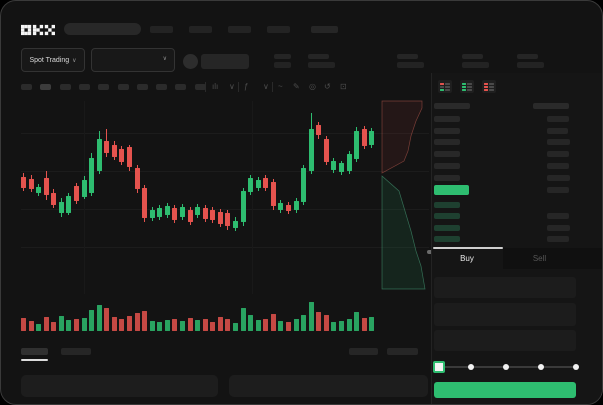  I want to click on camera-icon: ◎, so click(312, 86).